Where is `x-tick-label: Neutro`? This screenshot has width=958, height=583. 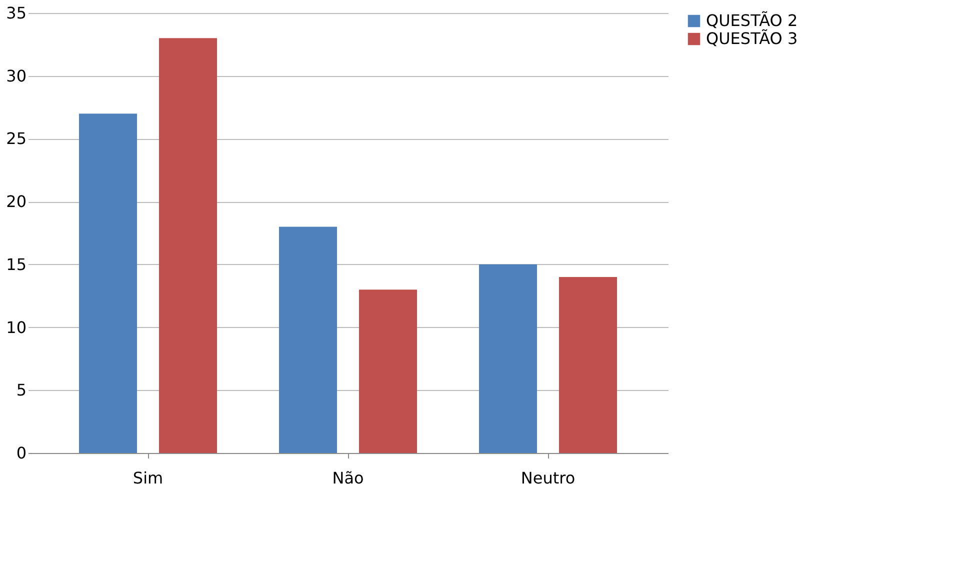 x-tick-label: Neutro is located at coordinates (548, 478).